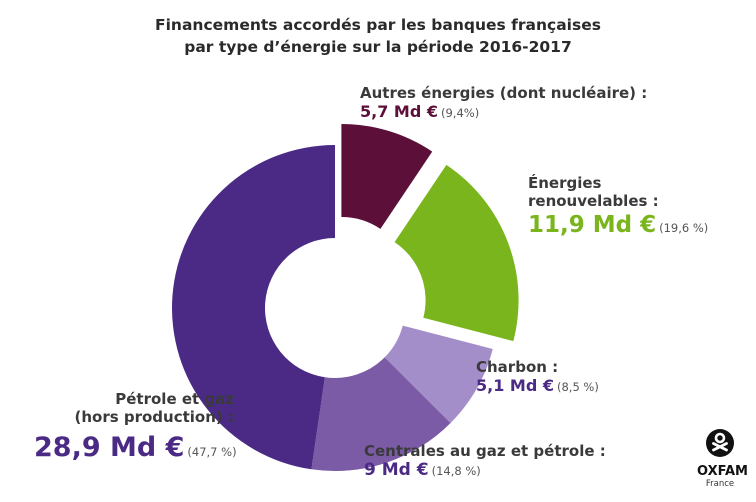 This screenshot has height=502, width=756. I want to click on oxfam-logo: OXFAM France, so click(722, 458).